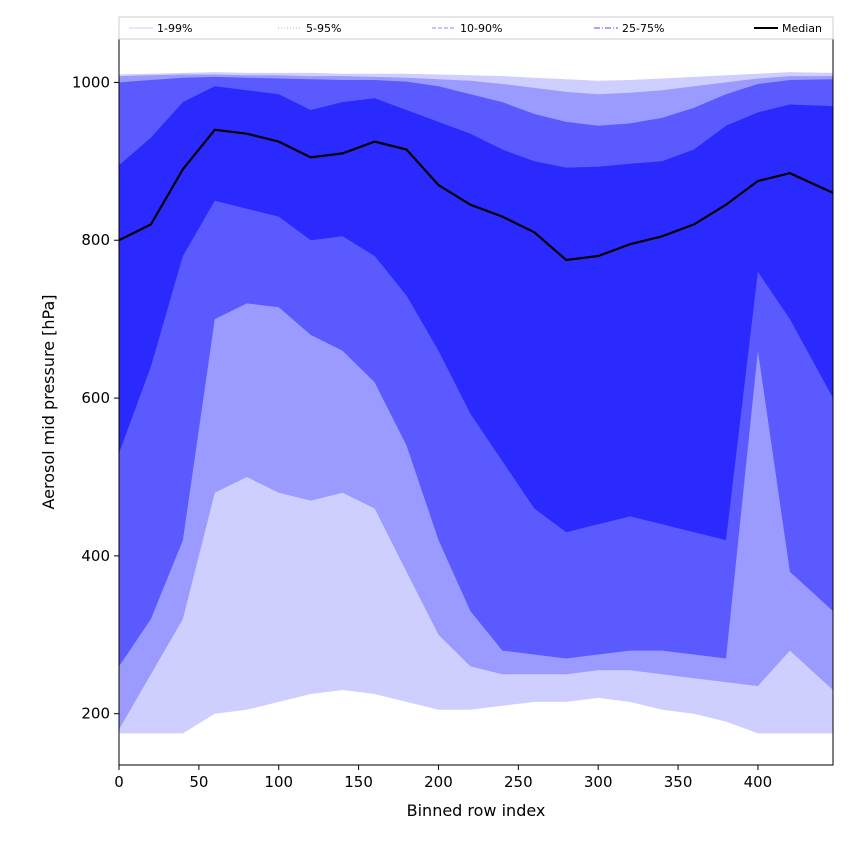 This screenshot has width=850, height=850. I want to click on x-tick-label: 350, so click(678, 782).